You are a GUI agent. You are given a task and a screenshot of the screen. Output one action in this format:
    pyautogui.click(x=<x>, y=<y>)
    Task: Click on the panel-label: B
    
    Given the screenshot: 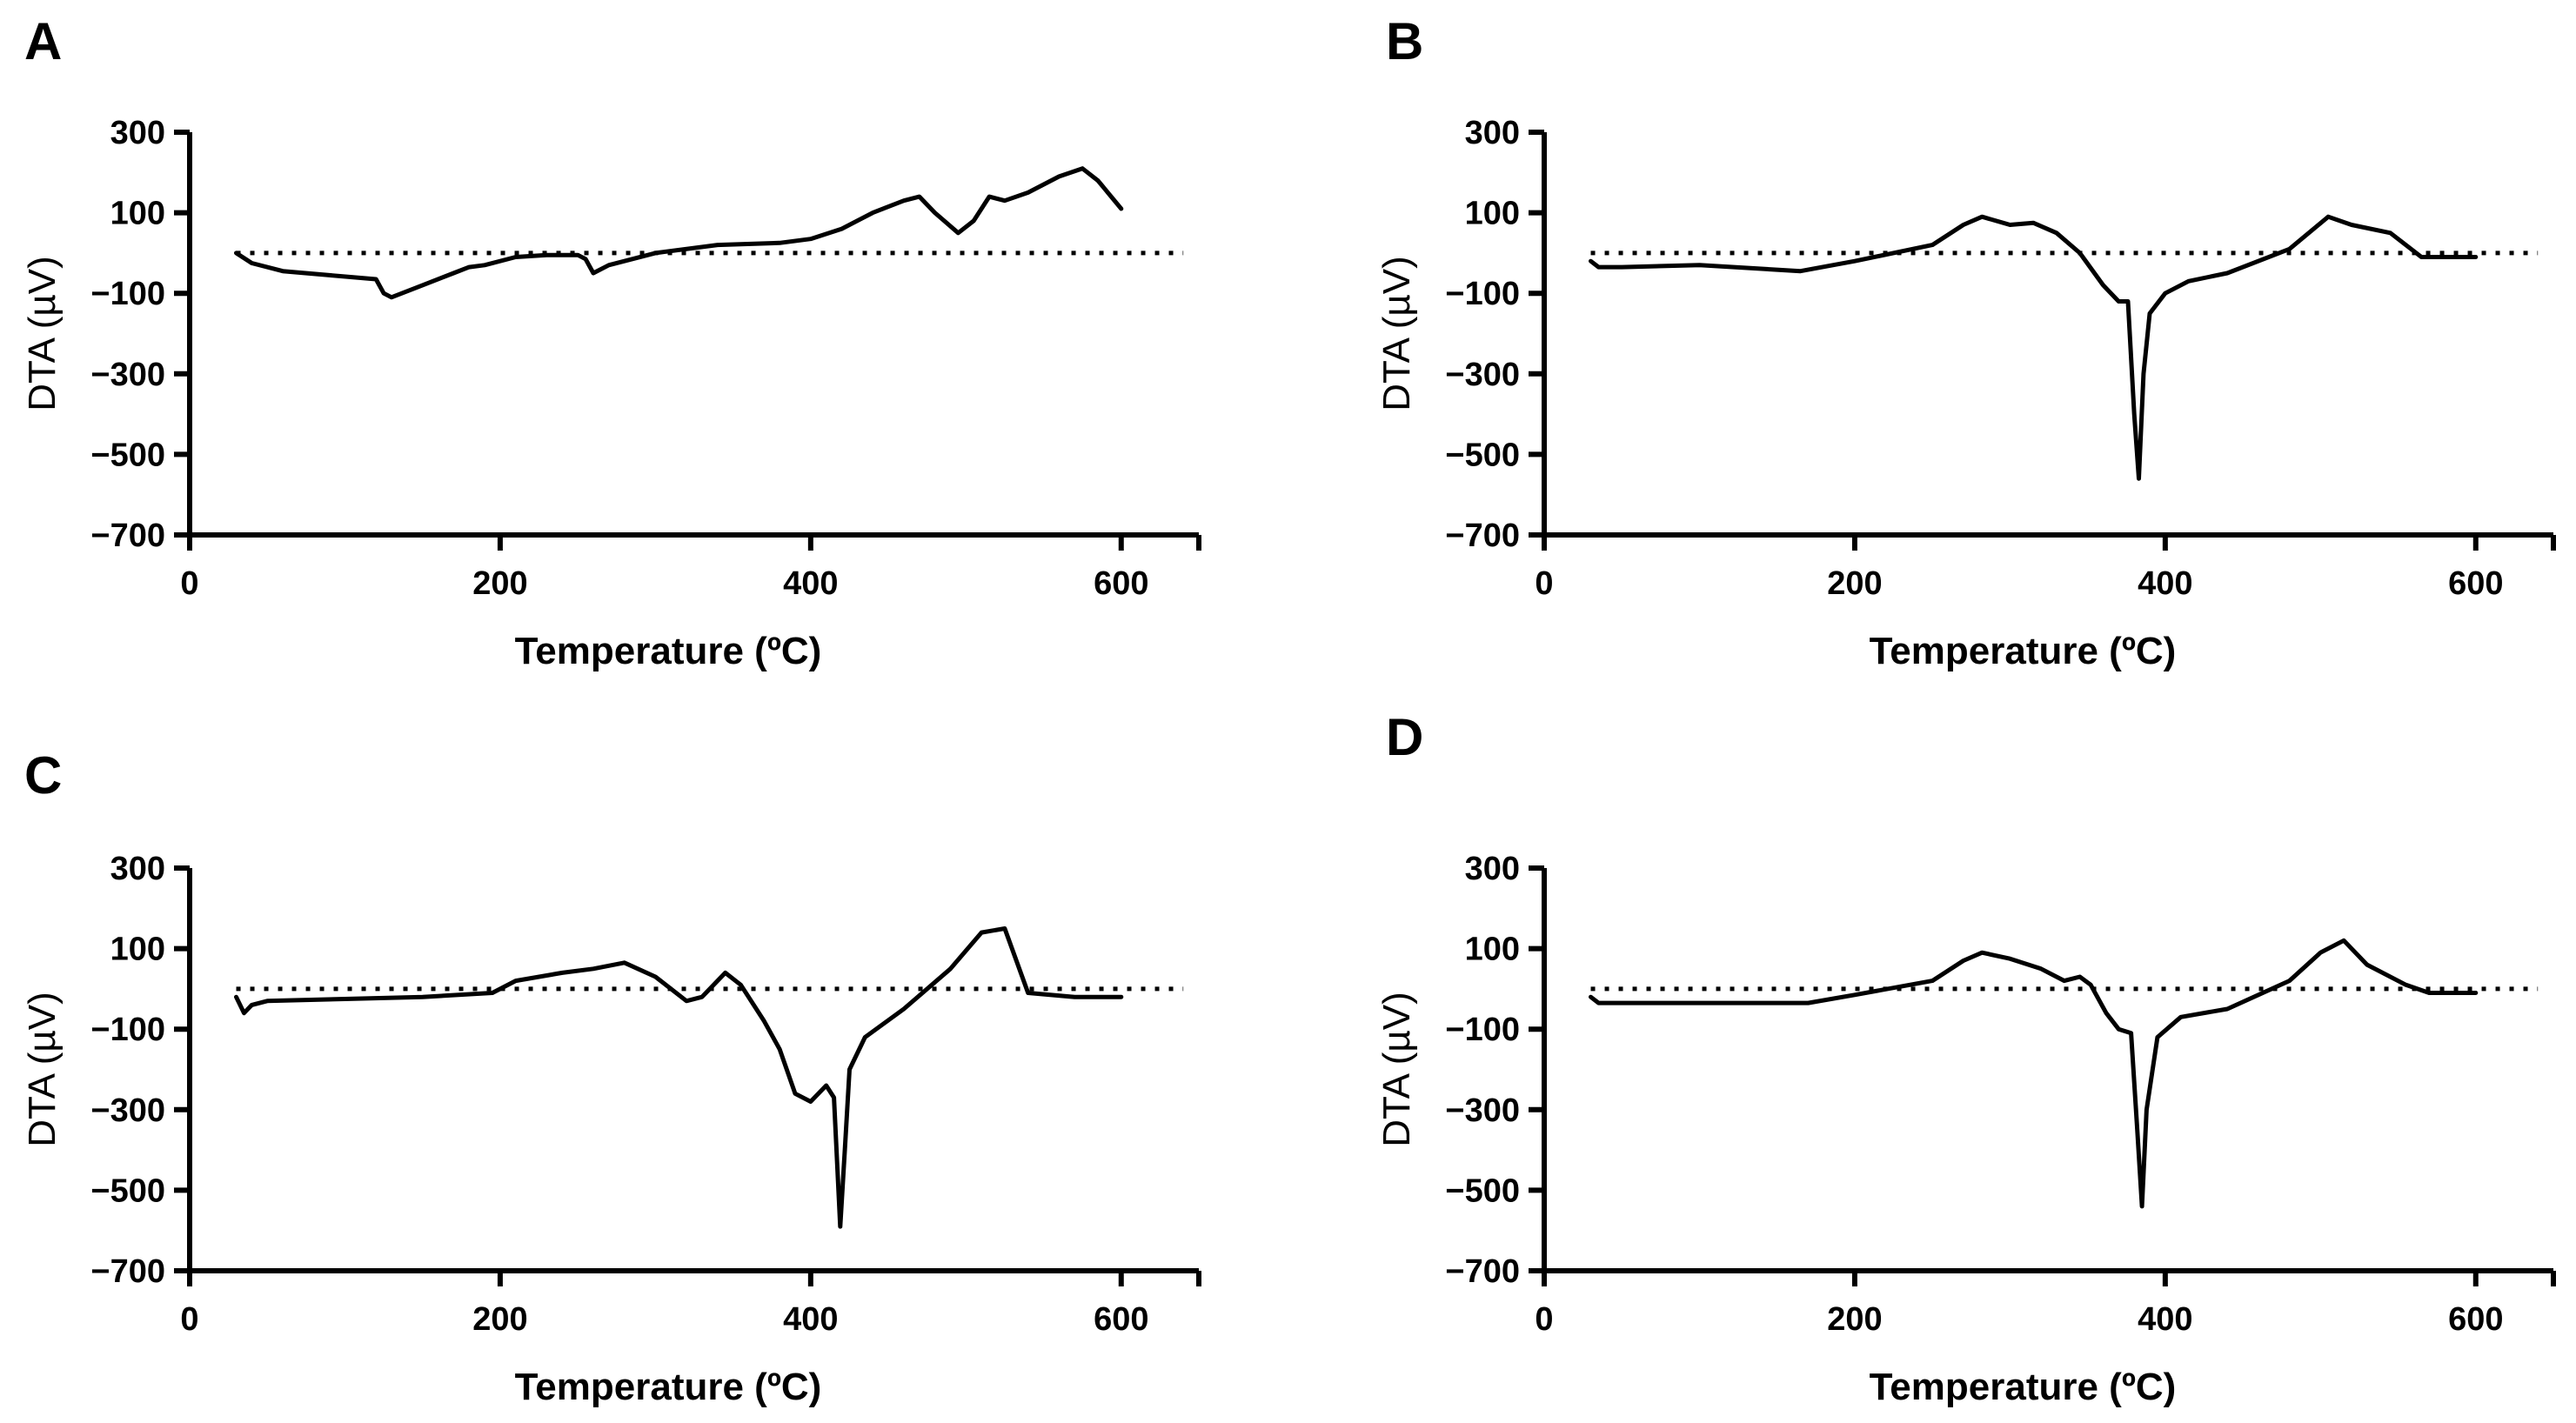 What is the action you would take?
    pyautogui.click(x=1404, y=41)
    